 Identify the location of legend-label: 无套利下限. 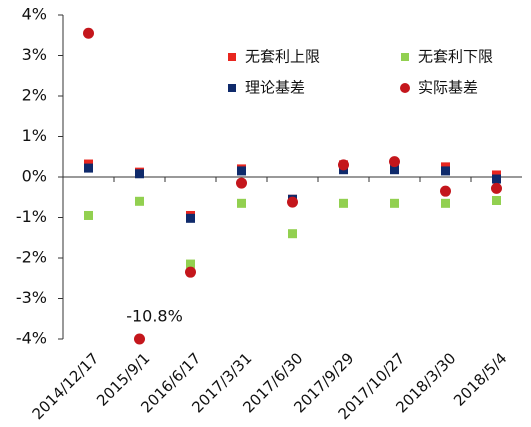
(455, 57).